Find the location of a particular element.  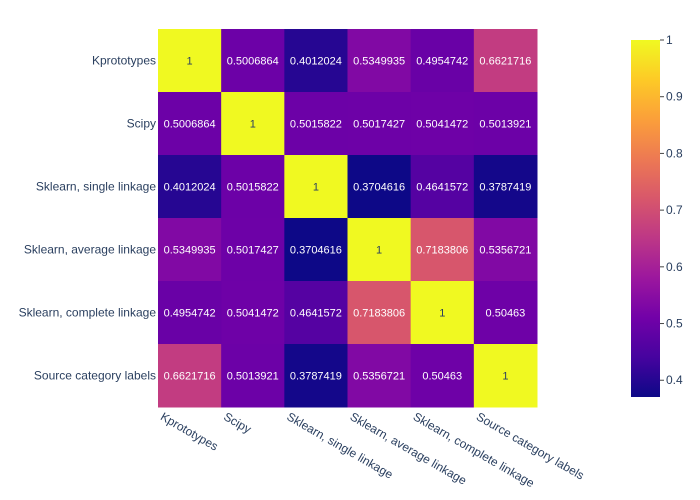

y-tick-label: Sklearn, single linkage is located at coordinates (96, 187).